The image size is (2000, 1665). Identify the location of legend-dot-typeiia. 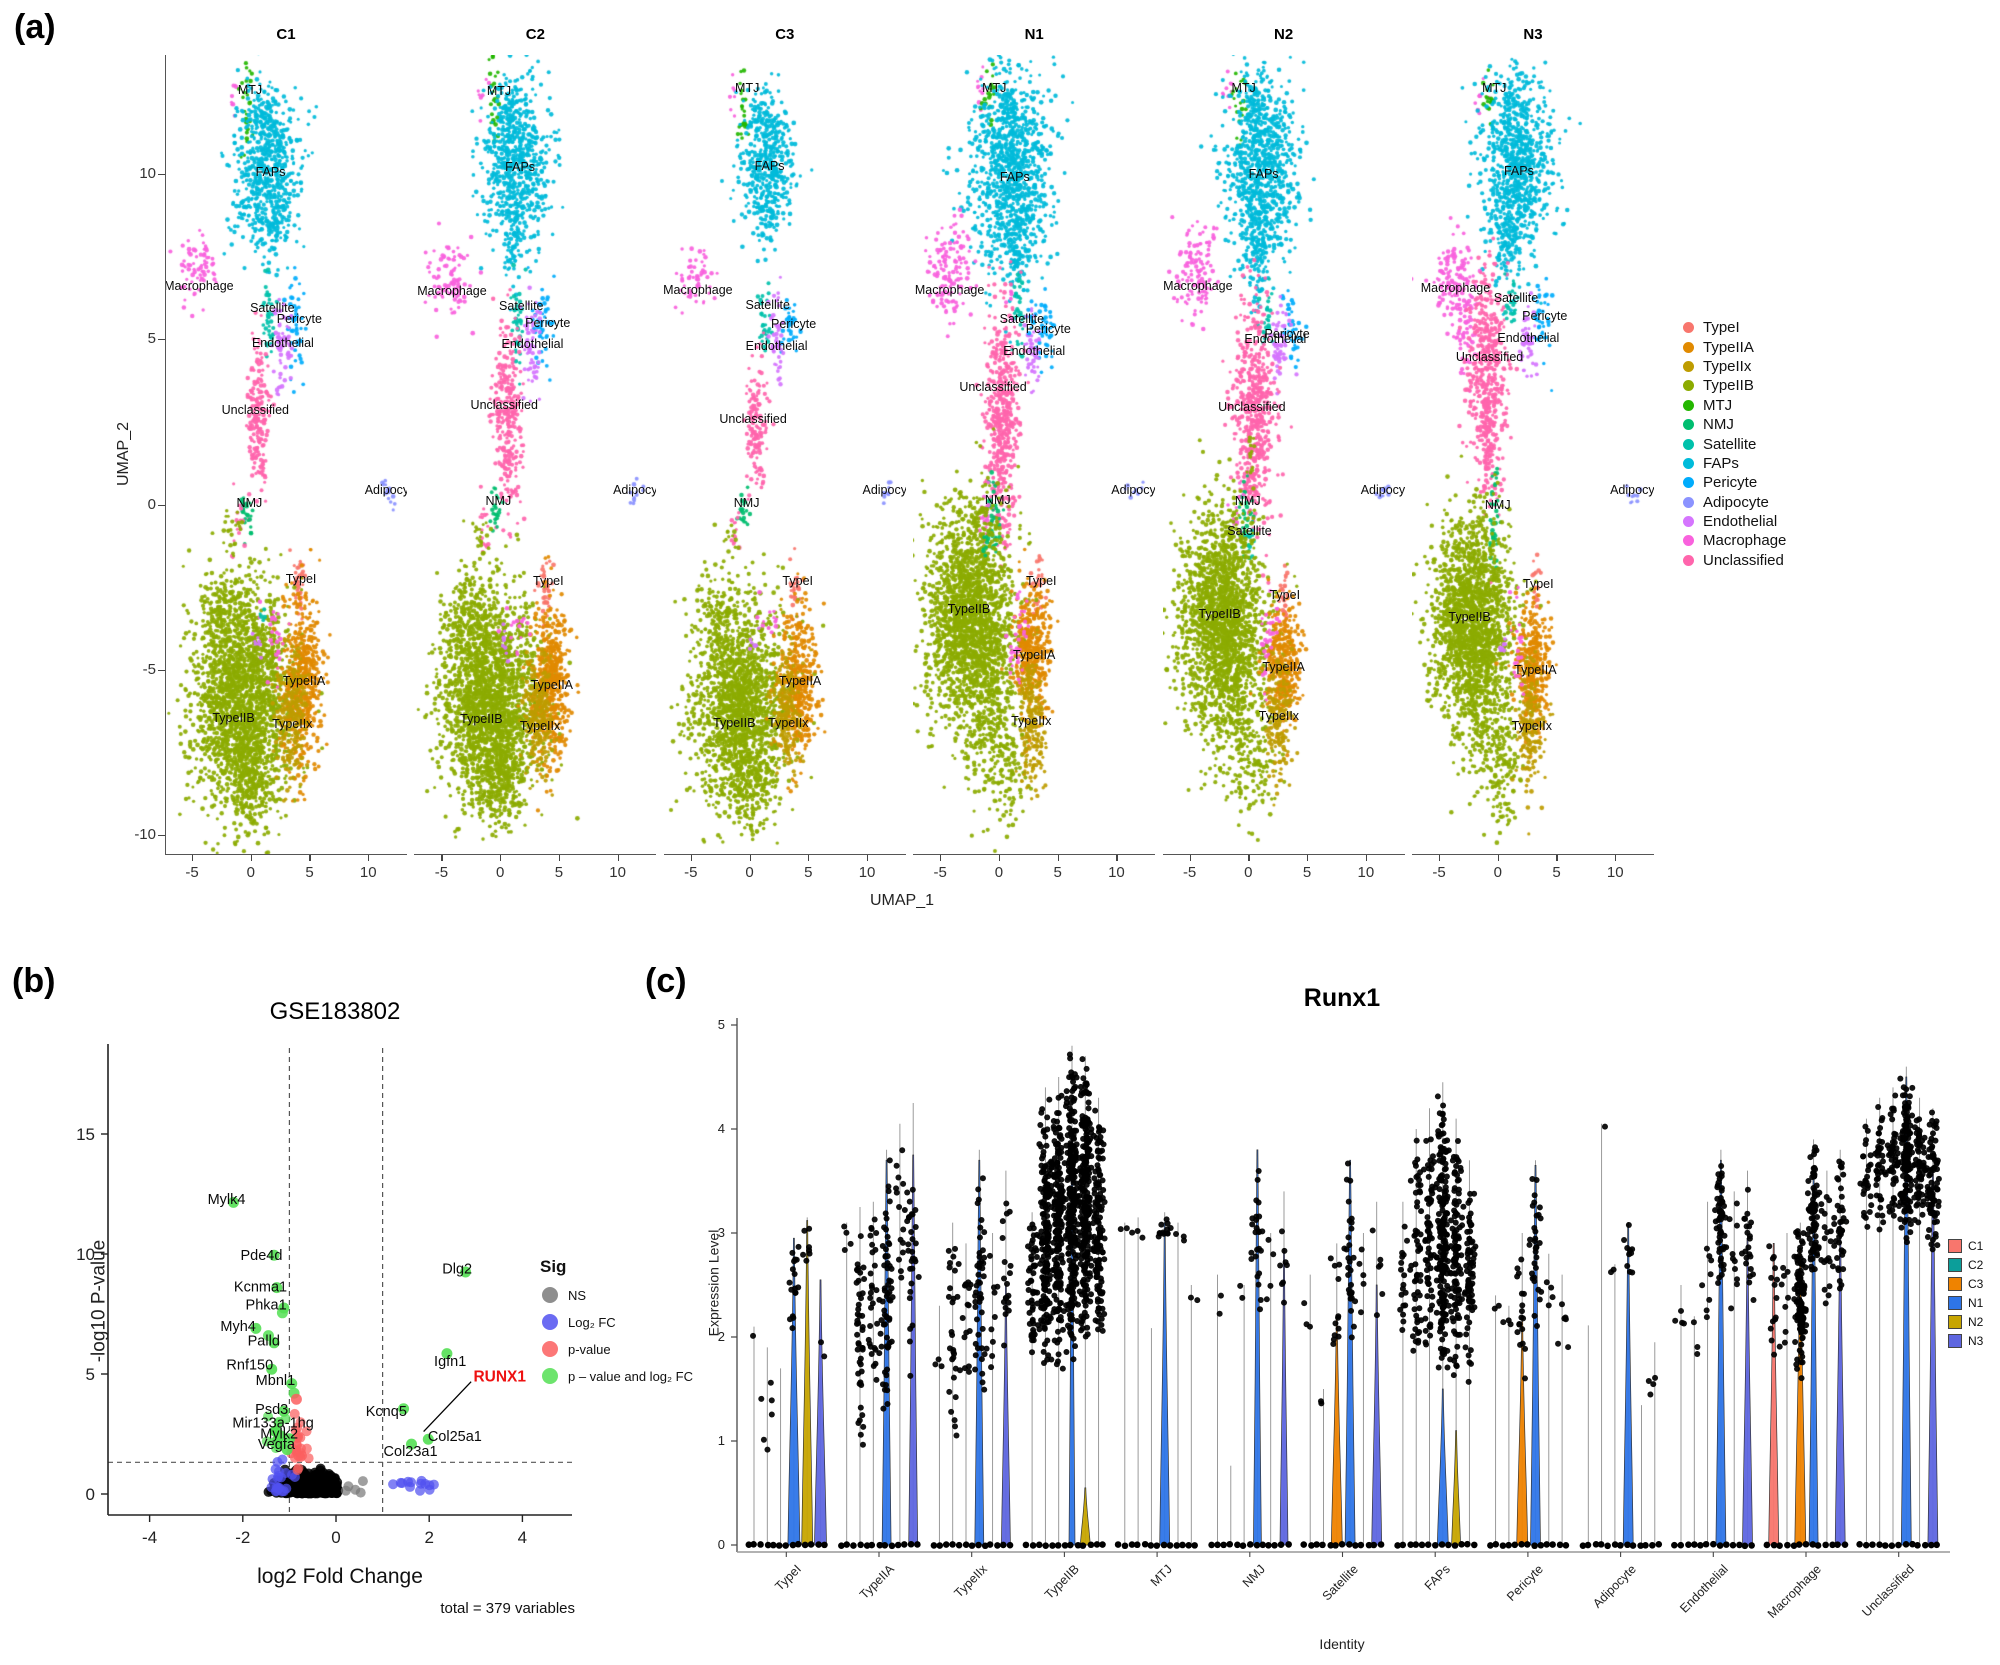
(1688, 347).